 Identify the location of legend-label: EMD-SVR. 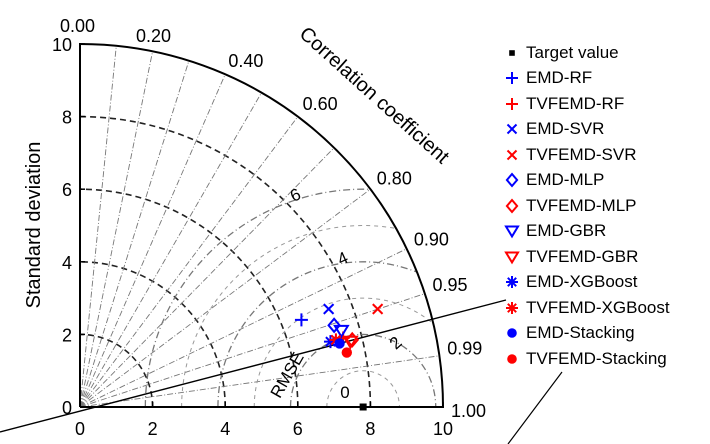
(565, 129).